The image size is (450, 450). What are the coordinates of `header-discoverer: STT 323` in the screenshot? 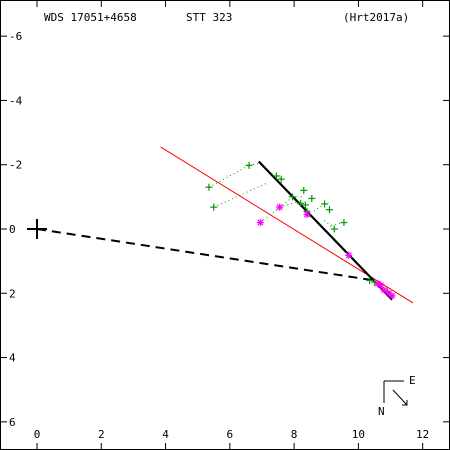 It's located at (209, 17).